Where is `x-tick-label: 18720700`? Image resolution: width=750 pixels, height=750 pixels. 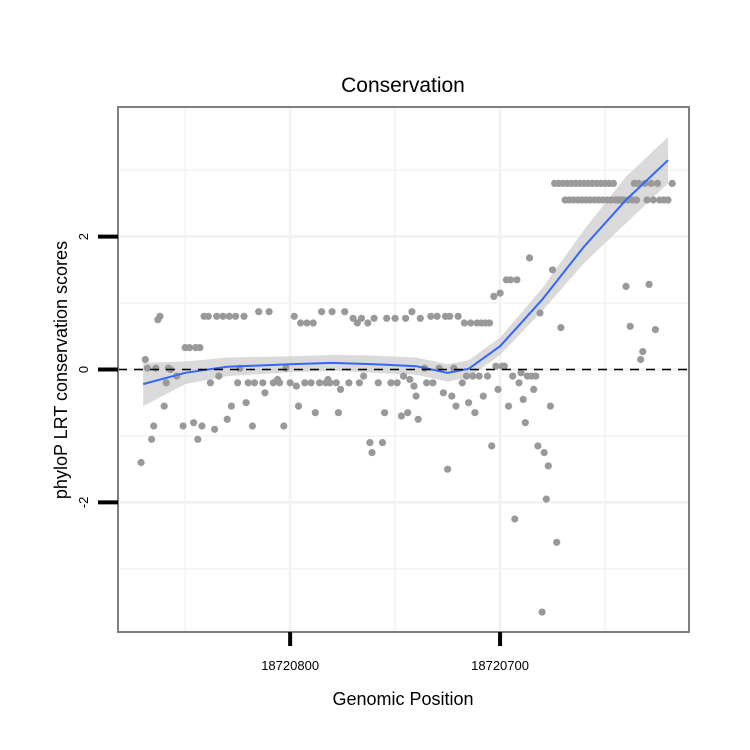 x-tick-label: 18720700 is located at coordinates (500, 665).